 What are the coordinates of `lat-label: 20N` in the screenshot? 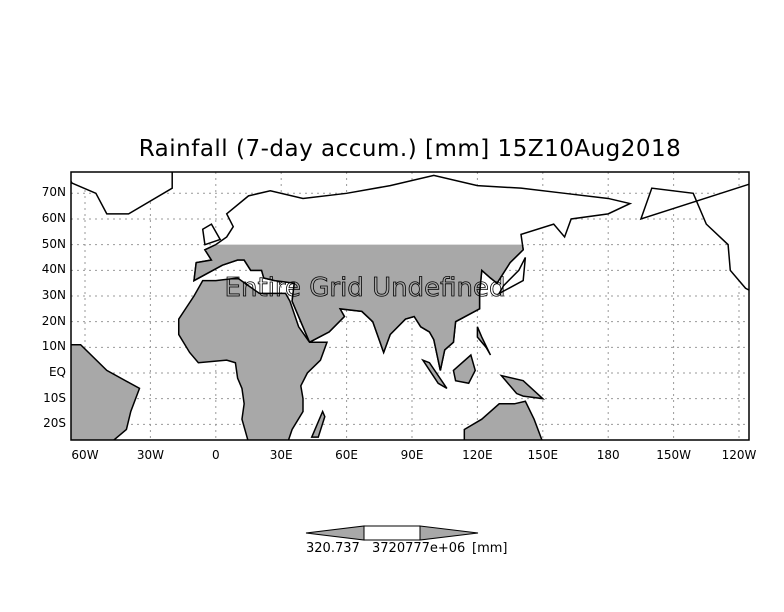 It's located at (53, 320).